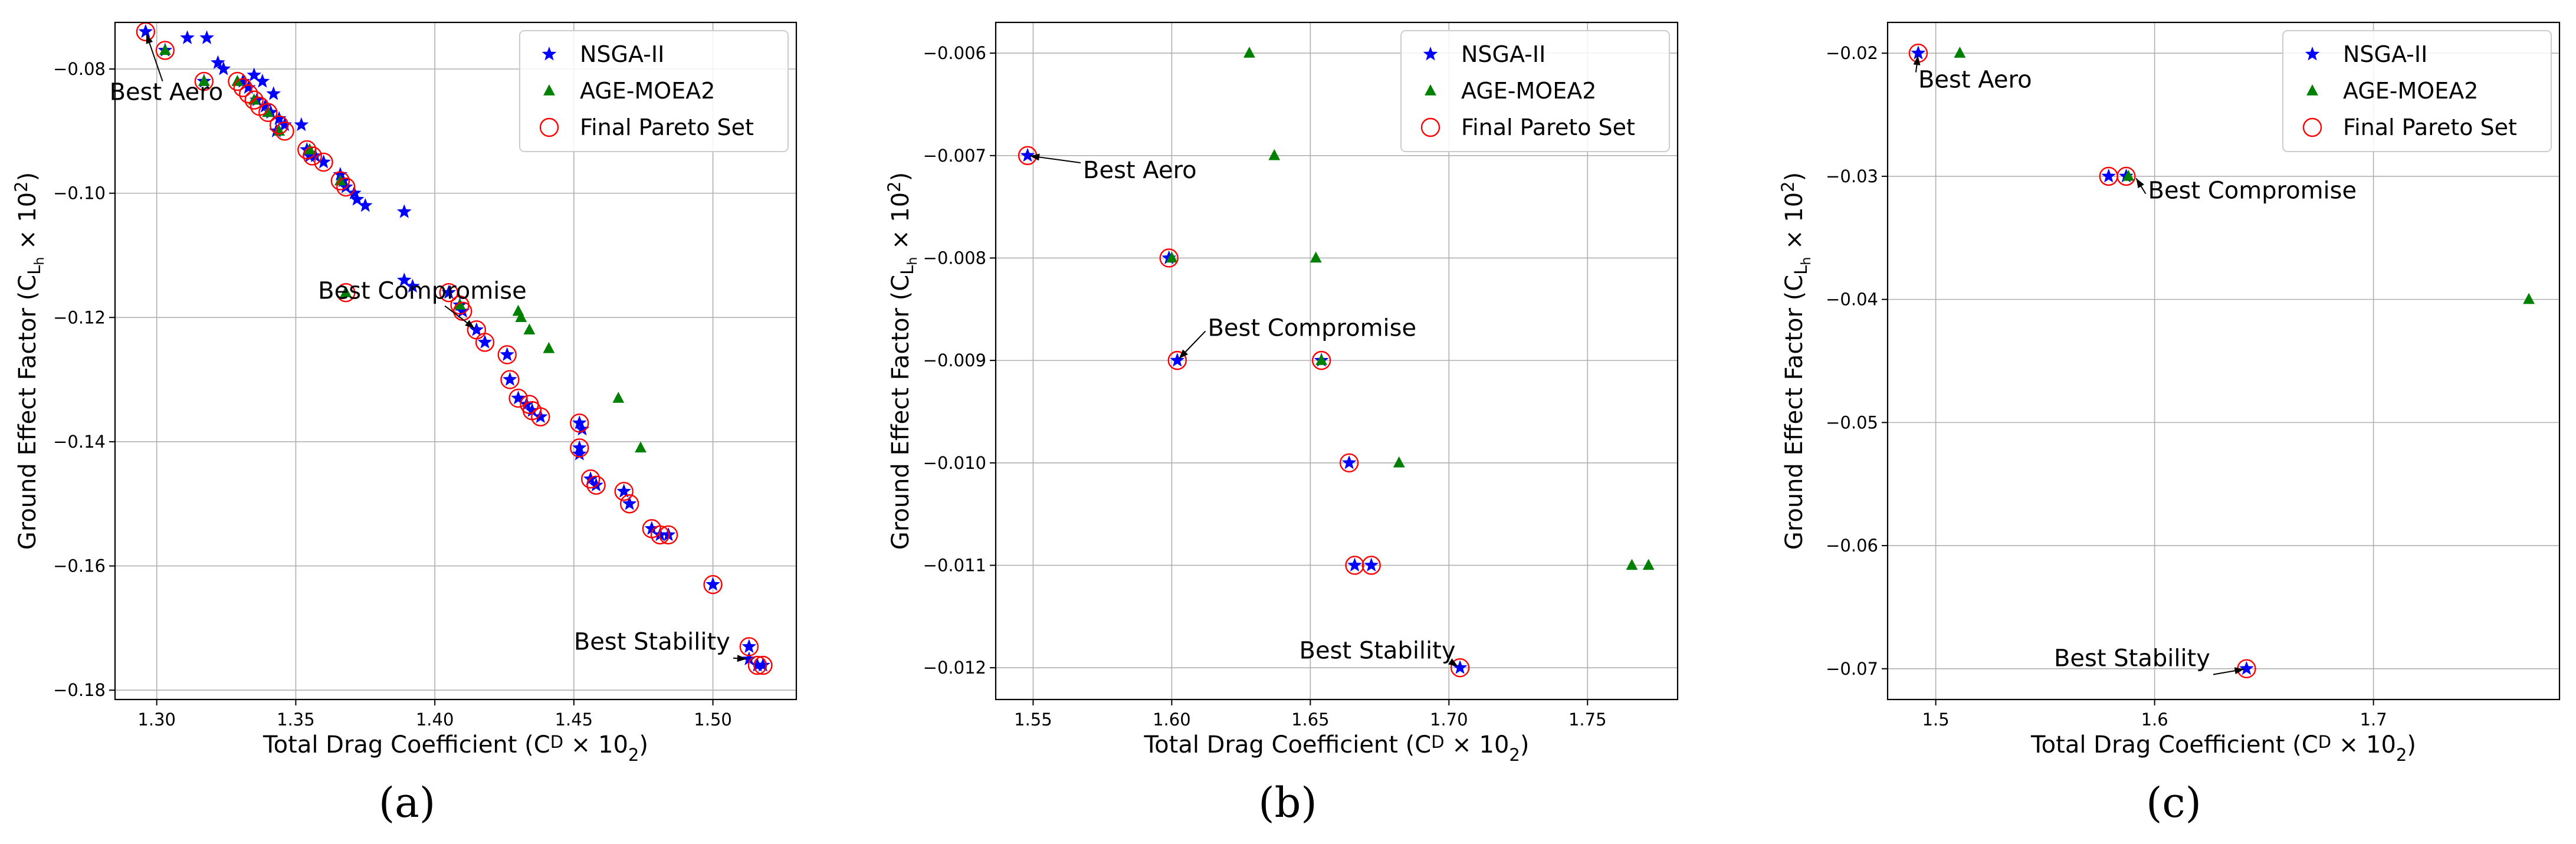 The height and width of the screenshot is (844, 2576). What do you see at coordinates (2410, 91) in the screenshot?
I see `legend-label-age-moea2: AGE-MOEA2` at bounding box center [2410, 91].